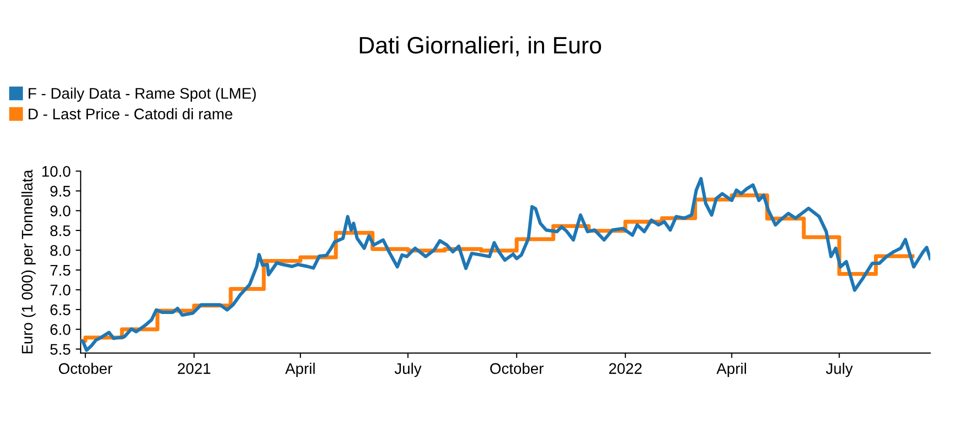  Describe the element at coordinates (28, 262) in the screenshot. I see `y-axis-title: Euro (1 000) per Tonnellata` at that location.